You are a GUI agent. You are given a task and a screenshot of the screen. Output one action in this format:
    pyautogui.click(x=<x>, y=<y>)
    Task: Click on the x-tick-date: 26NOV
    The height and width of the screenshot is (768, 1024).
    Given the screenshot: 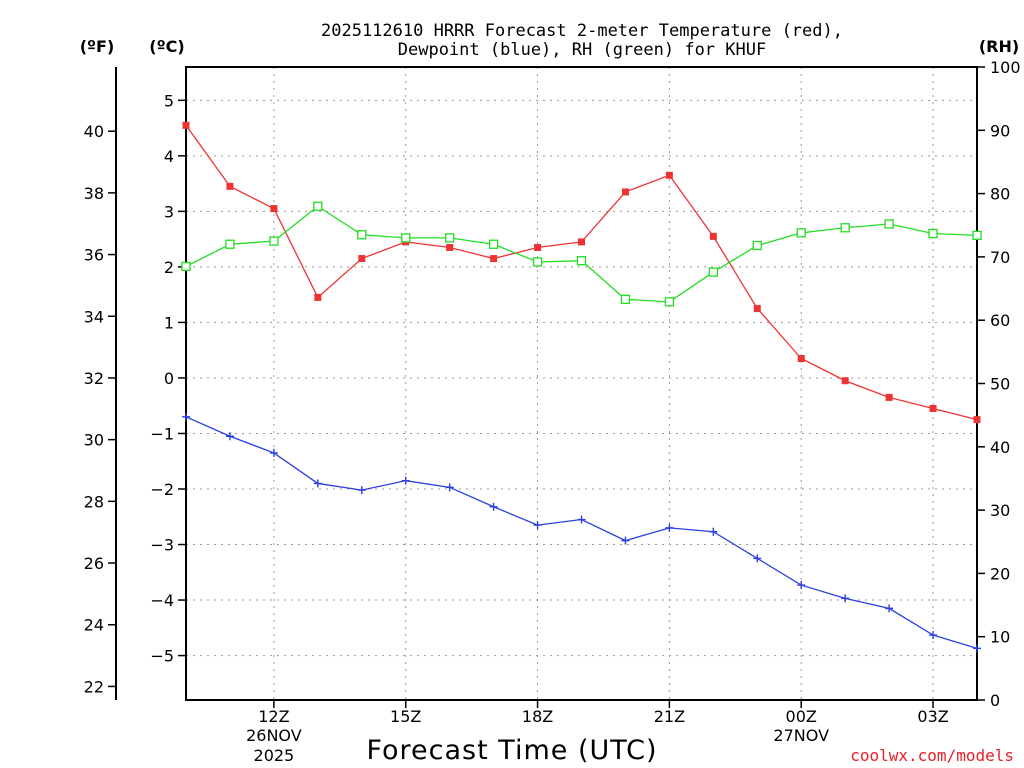 What is the action you would take?
    pyautogui.click(x=274, y=735)
    